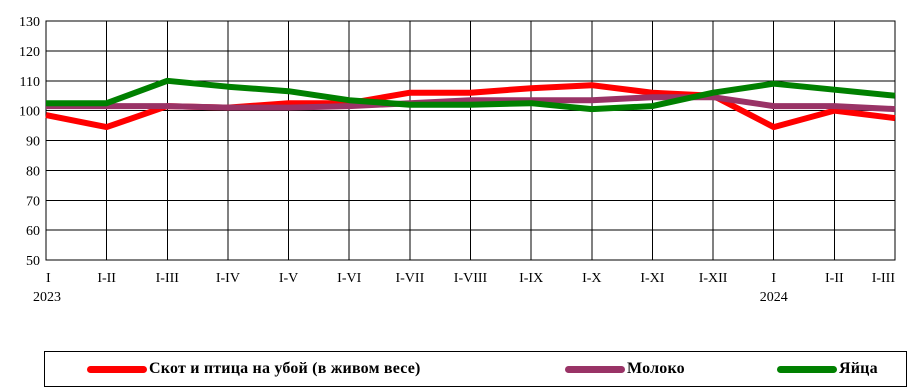 The width and height of the screenshot is (911, 388). I want to click on x-tick-label: I-X, so click(591, 278).